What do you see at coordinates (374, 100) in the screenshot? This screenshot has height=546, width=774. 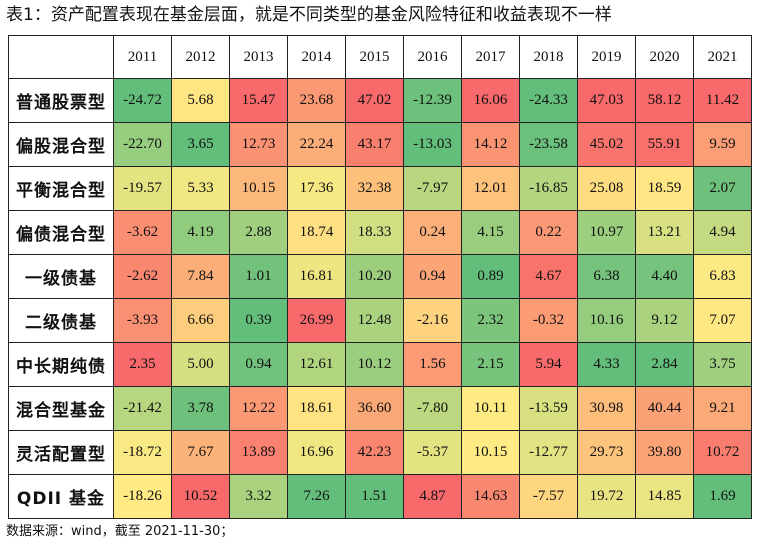 I see `heat-cell: 47.02` at bounding box center [374, 100].